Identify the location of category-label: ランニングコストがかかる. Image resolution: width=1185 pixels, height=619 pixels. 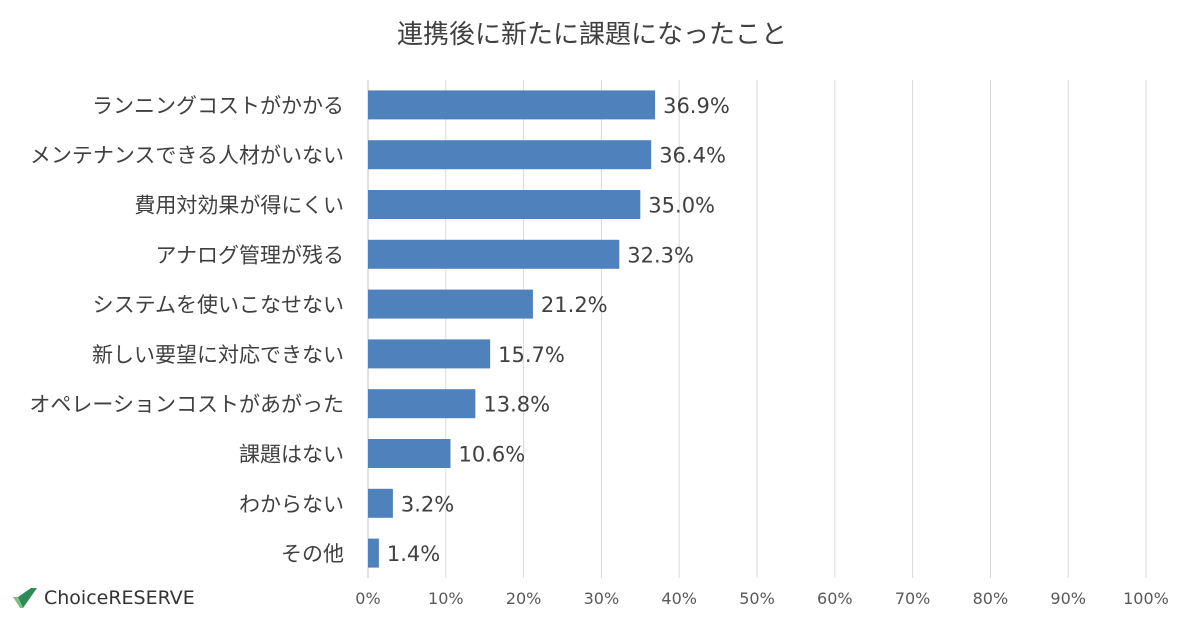
(218, 106).